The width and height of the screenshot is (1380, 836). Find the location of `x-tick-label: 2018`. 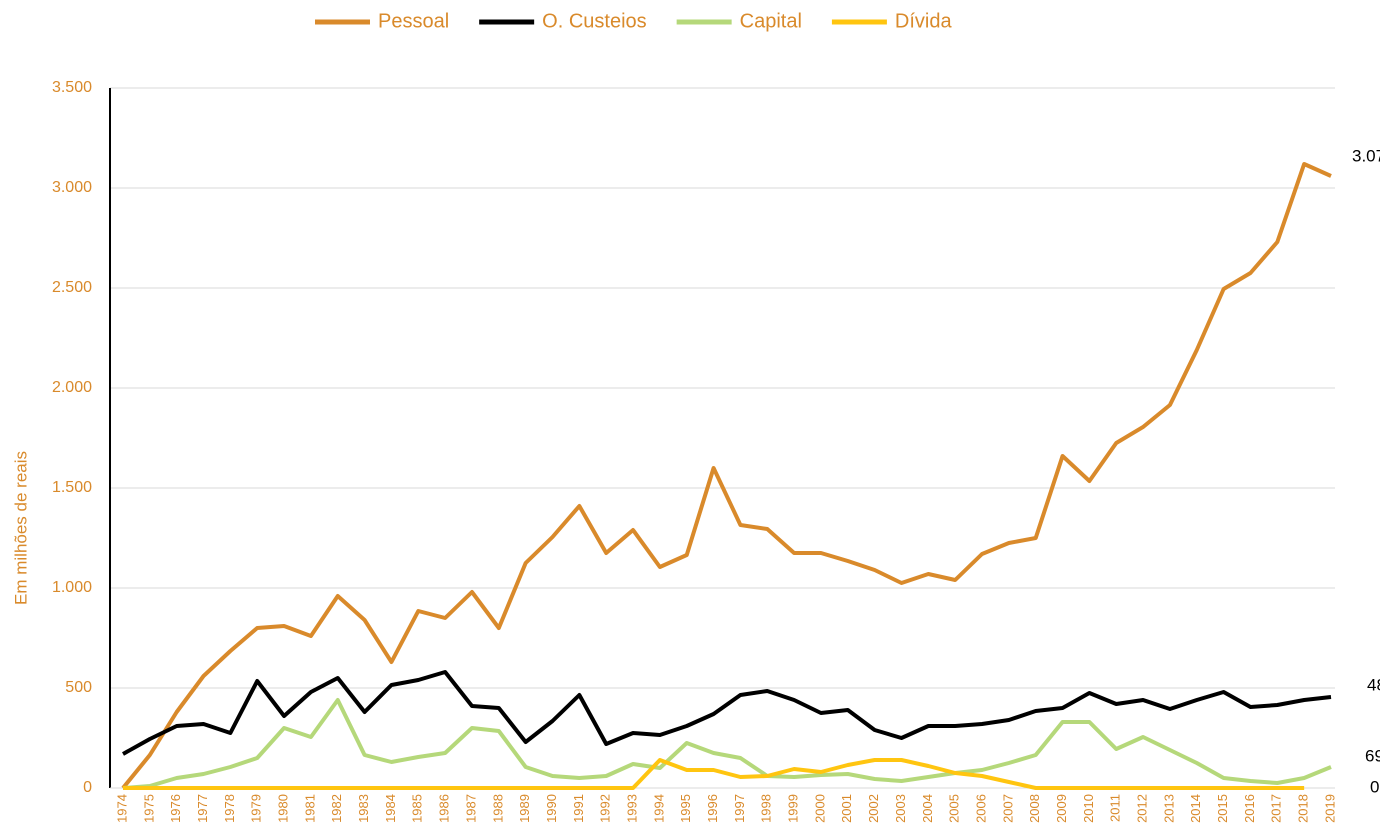

x-tick-label: 2018 is located at coordinates (1303, 808).